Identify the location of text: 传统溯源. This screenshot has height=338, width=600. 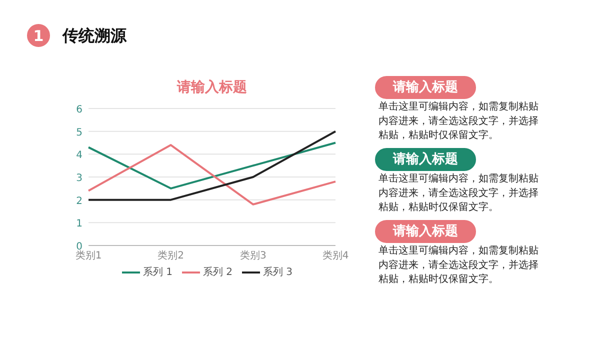
(95, 35).